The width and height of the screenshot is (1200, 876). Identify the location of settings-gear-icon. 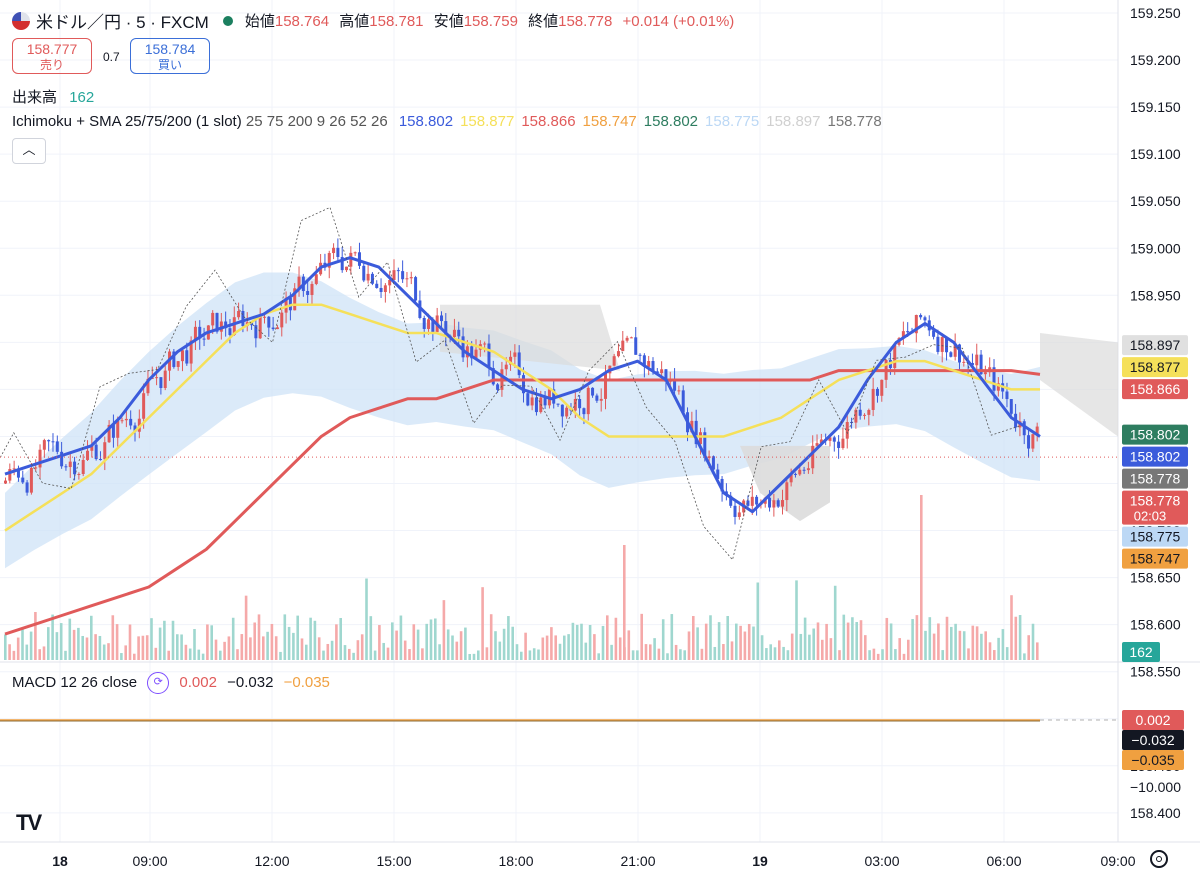
(1159, 859).